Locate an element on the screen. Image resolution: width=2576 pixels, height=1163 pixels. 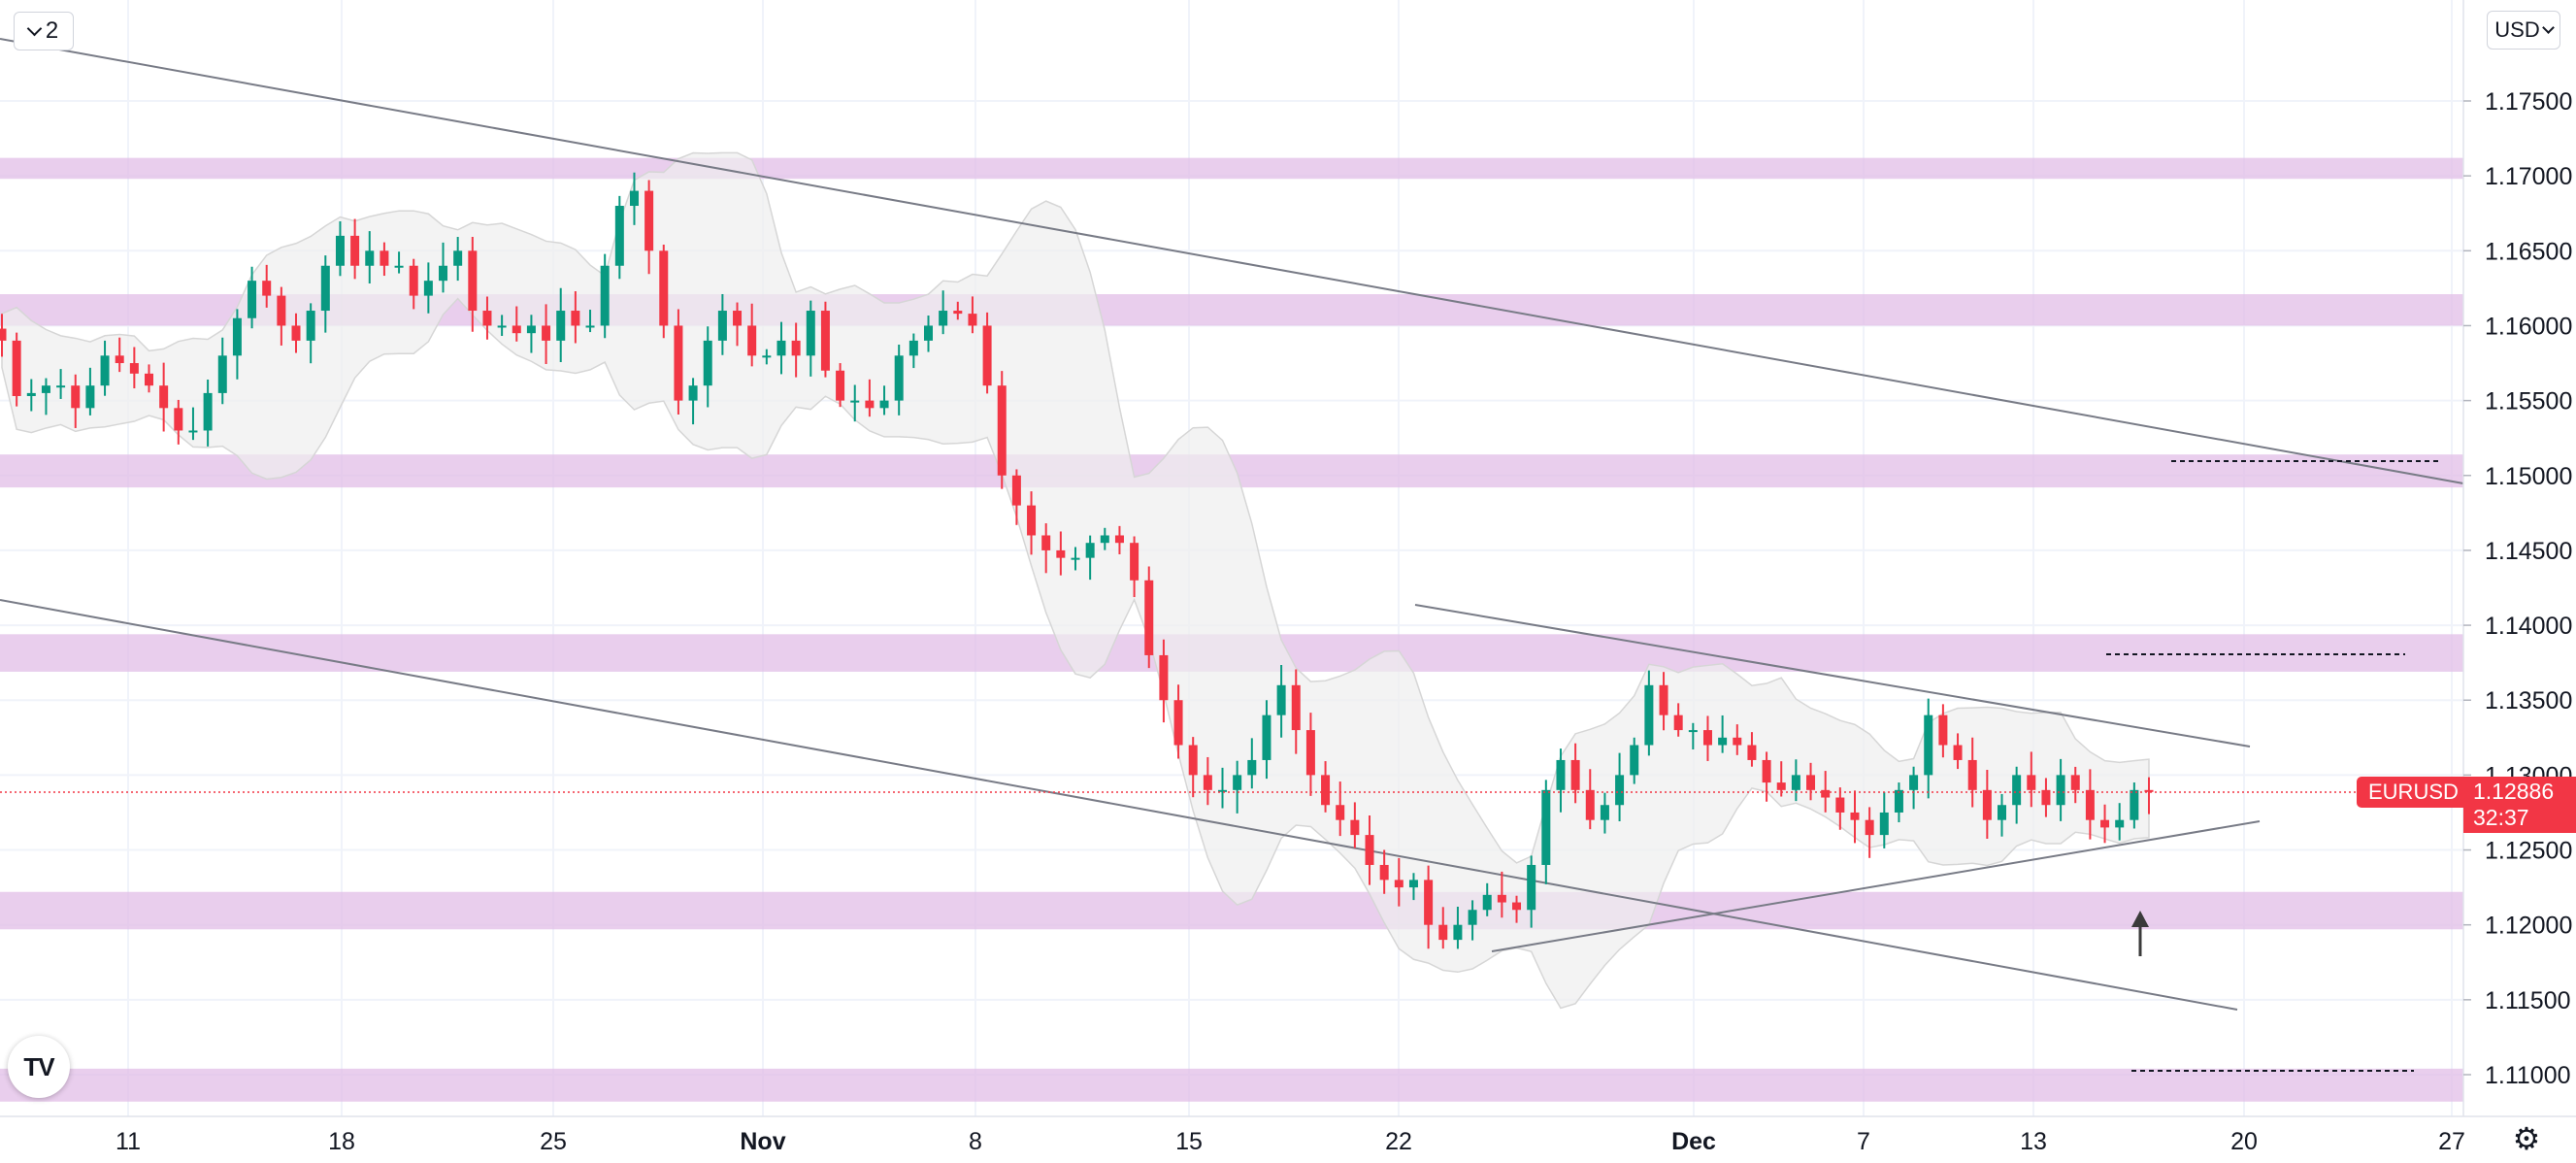
arrow-annotation is located at coordinates (2140, 933).